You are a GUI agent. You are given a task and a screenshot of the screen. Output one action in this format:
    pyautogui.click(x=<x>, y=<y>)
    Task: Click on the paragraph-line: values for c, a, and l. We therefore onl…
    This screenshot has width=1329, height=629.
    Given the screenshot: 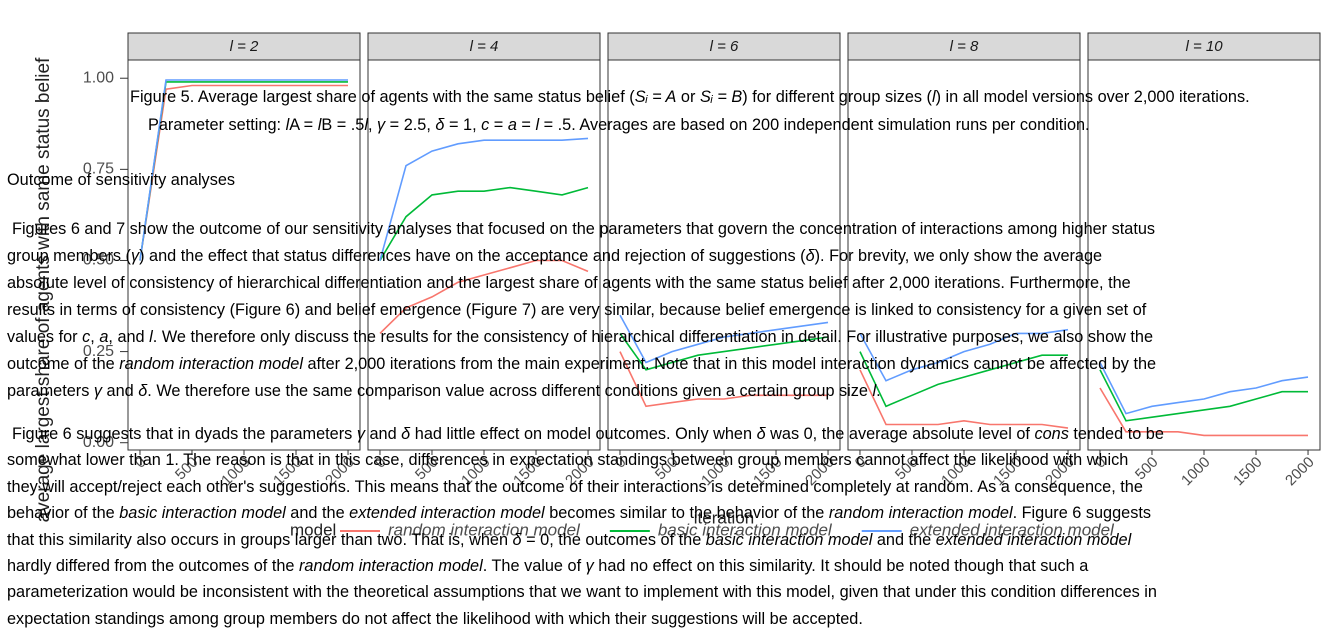 What is the action you would take?
    pyautogui.click(x=580, y=337)
    